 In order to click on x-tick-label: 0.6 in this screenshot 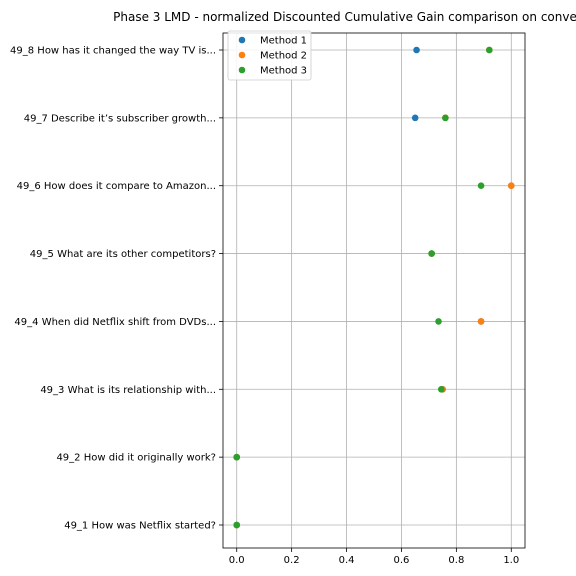, I will do `click(402, 560)`.